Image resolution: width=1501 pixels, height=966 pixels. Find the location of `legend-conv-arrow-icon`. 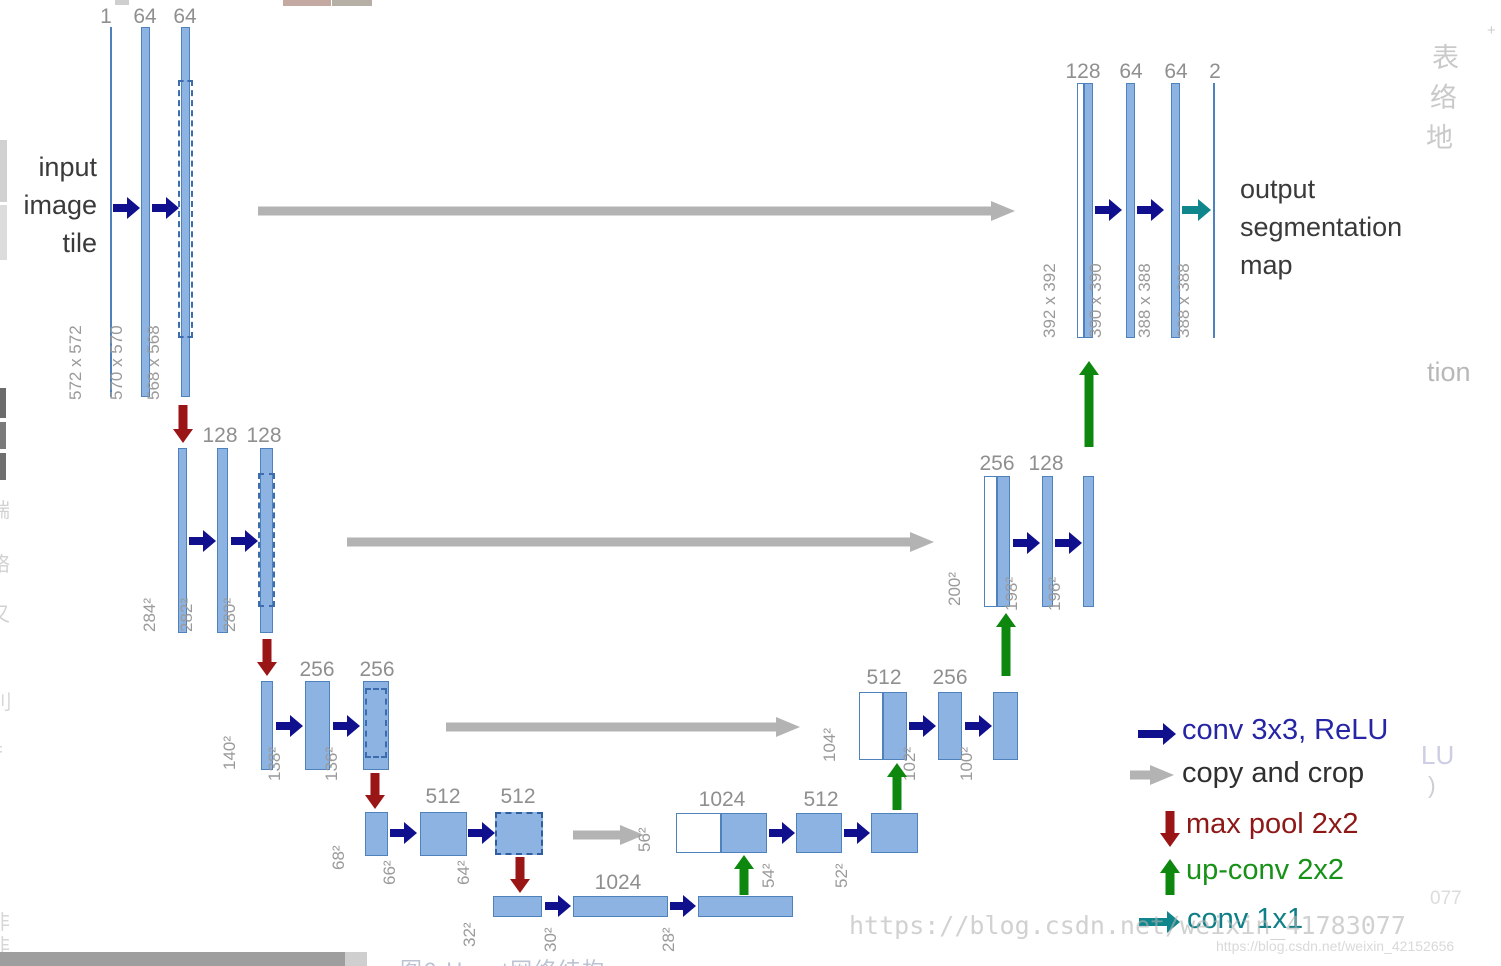

legend-conv-arrow-icon is located at coordinates (1157, 734).